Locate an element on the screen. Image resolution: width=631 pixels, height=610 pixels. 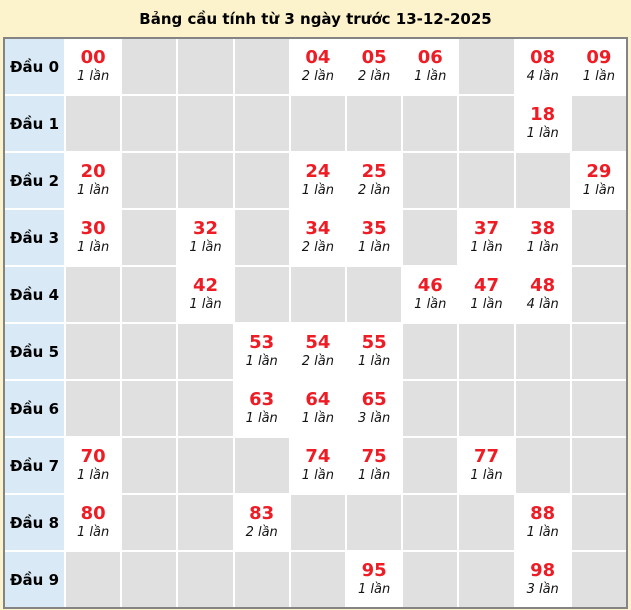
cell-83: 83 2 lần is located at coordinates (261, 522).